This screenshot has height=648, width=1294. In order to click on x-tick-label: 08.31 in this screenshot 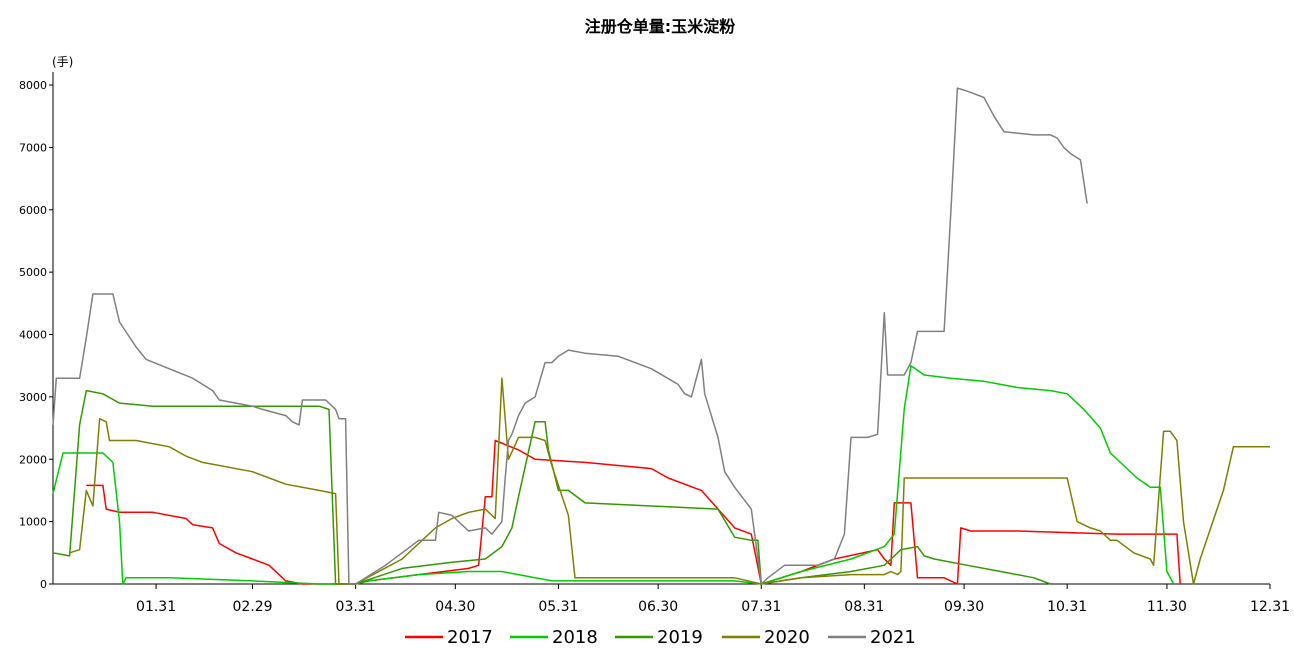, I will do `click(864, 607)`.